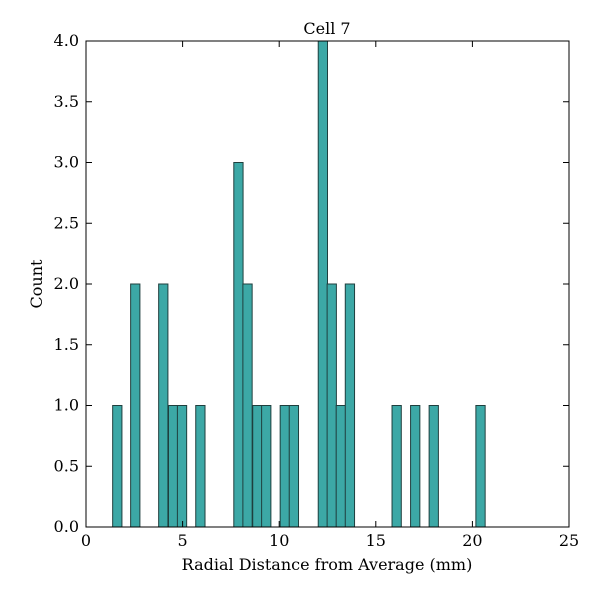 Image resolution: width=600 pixels, height=605 pixels. Describe the element at coordinates (66, 526) in the screenshot. I see `y-tick-label: 0.0` at that location.